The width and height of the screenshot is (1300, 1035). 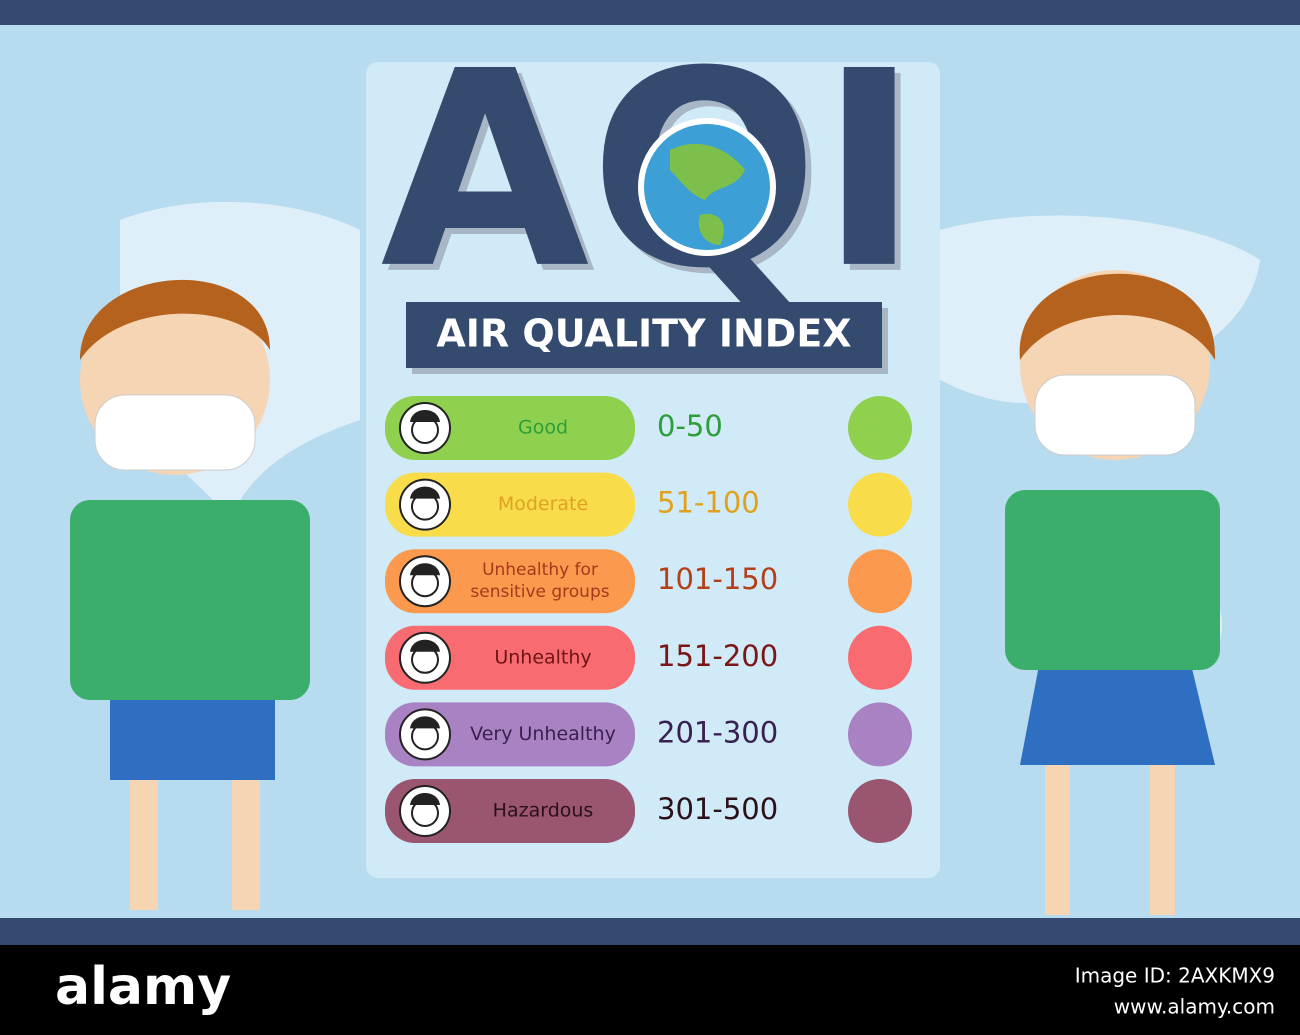 I want to click on level-label: Hazardous, so click(x=543, y=811).